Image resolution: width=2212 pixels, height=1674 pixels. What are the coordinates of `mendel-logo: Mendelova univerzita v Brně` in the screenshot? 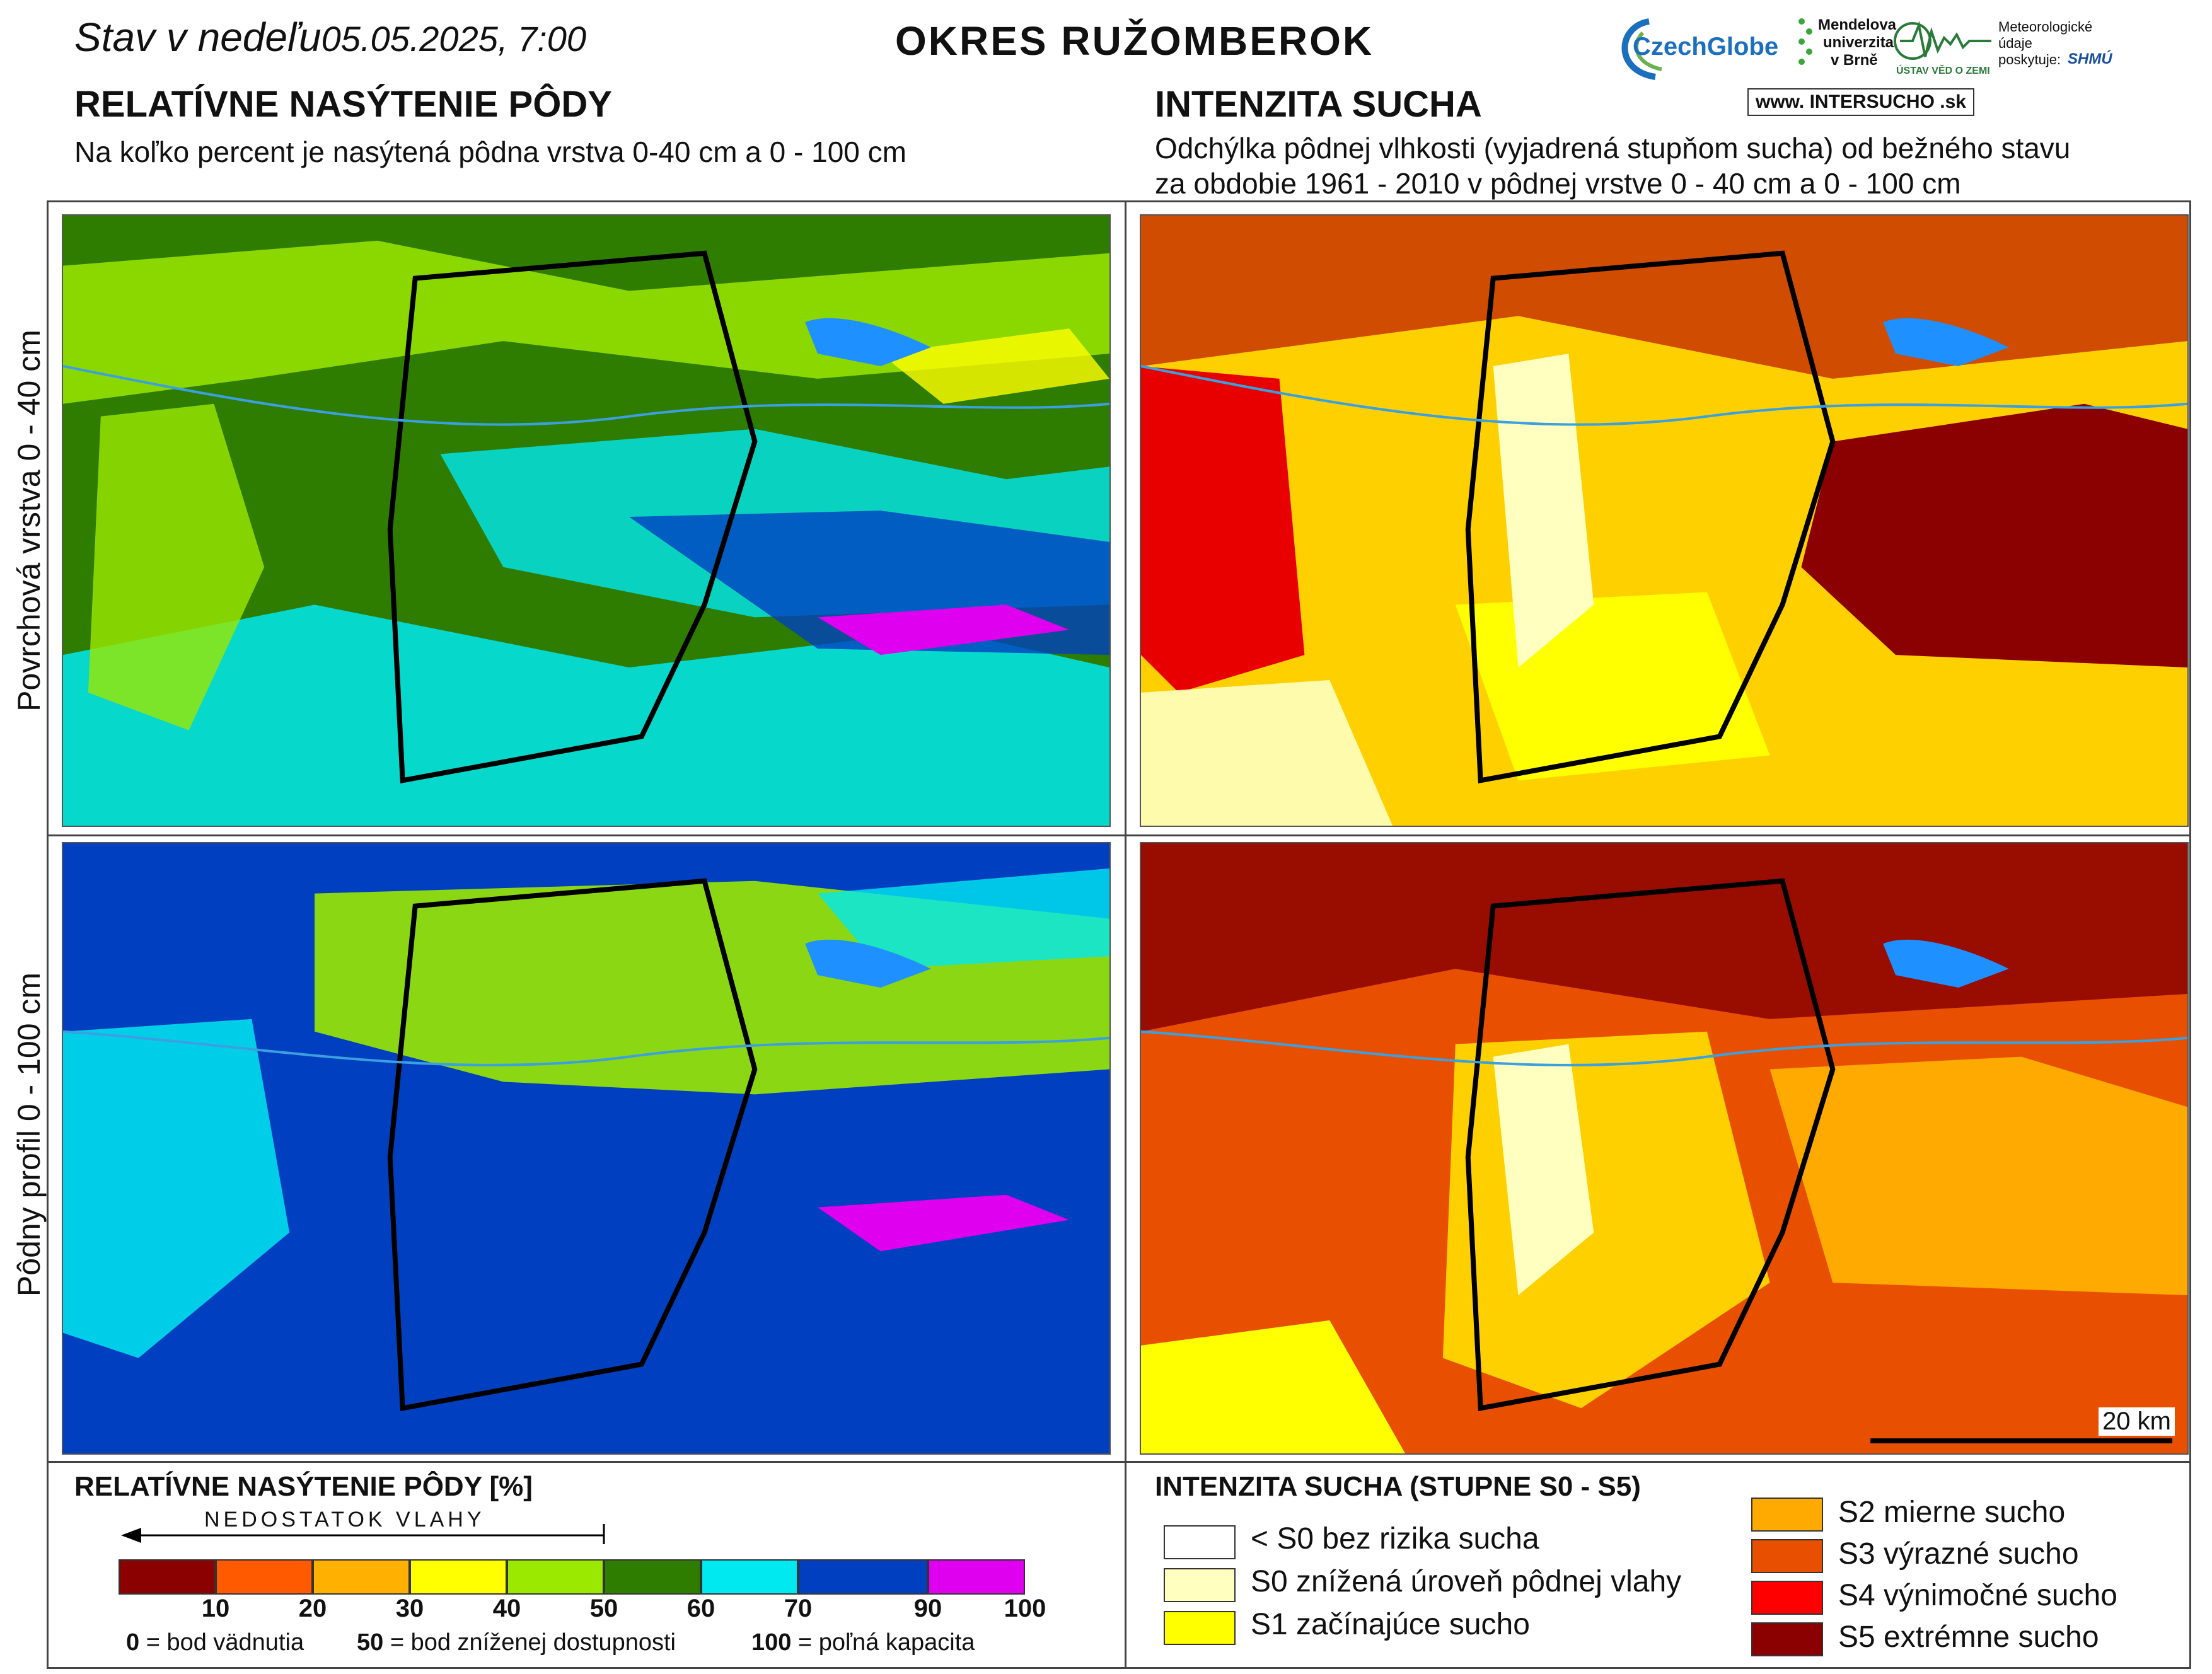 It's located at (1845, 48).